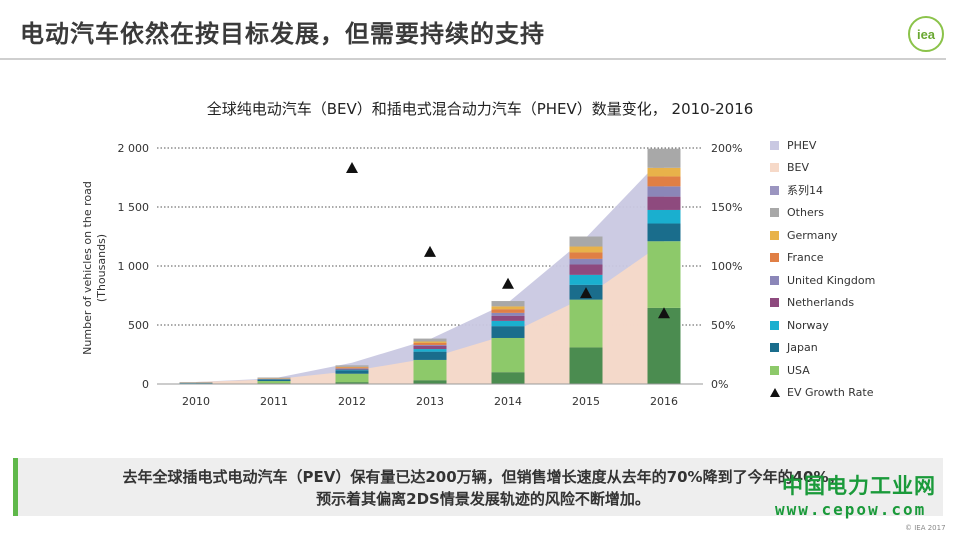 This screenshot has width=960, height=540. I want to click on bar-others-2010, so click(196, 382).